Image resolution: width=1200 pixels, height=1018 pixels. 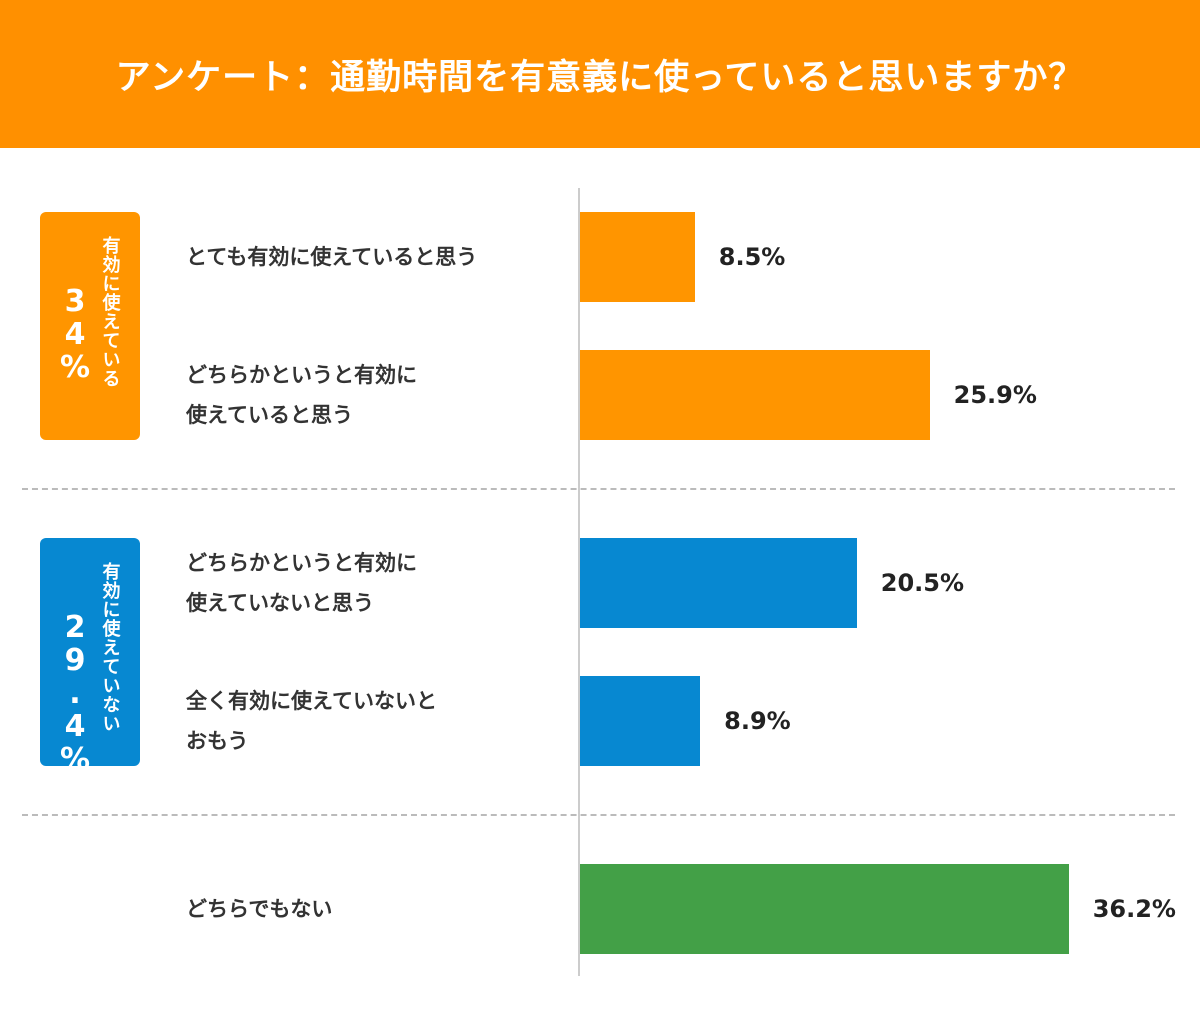 I want to click on data-label: 8.5%, so click(x=752, y=257).